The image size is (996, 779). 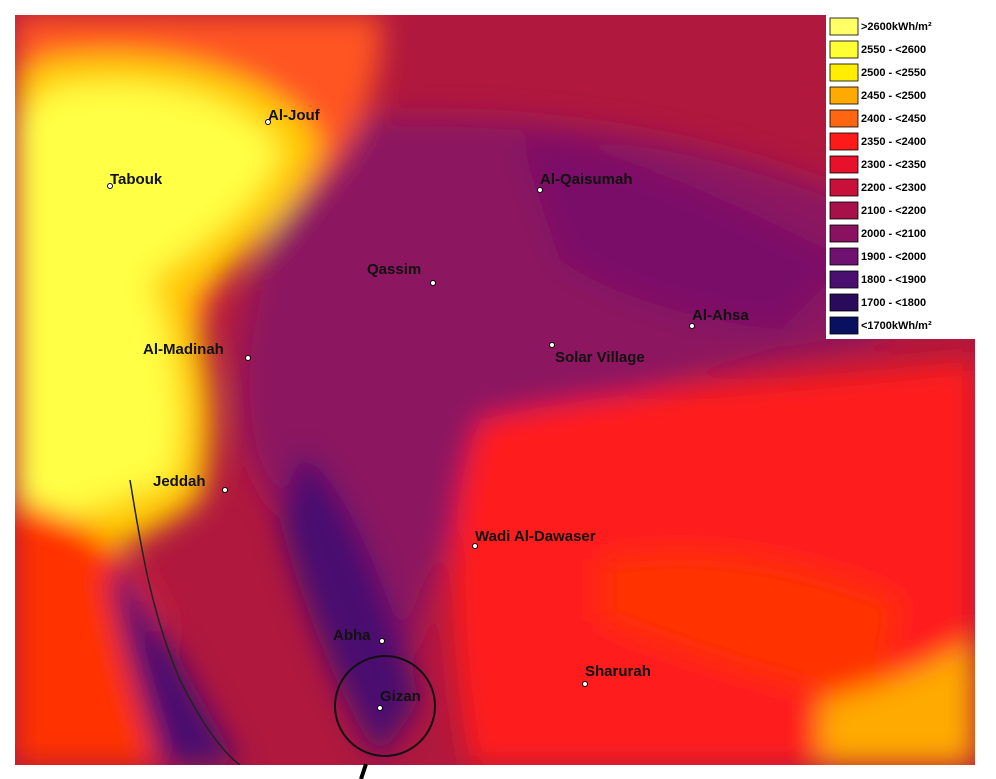 What do you see at coordinates (586, 179) in the screenshot?
I see `city-label: Al-Qaisumah` at bounding box center [586, 179].